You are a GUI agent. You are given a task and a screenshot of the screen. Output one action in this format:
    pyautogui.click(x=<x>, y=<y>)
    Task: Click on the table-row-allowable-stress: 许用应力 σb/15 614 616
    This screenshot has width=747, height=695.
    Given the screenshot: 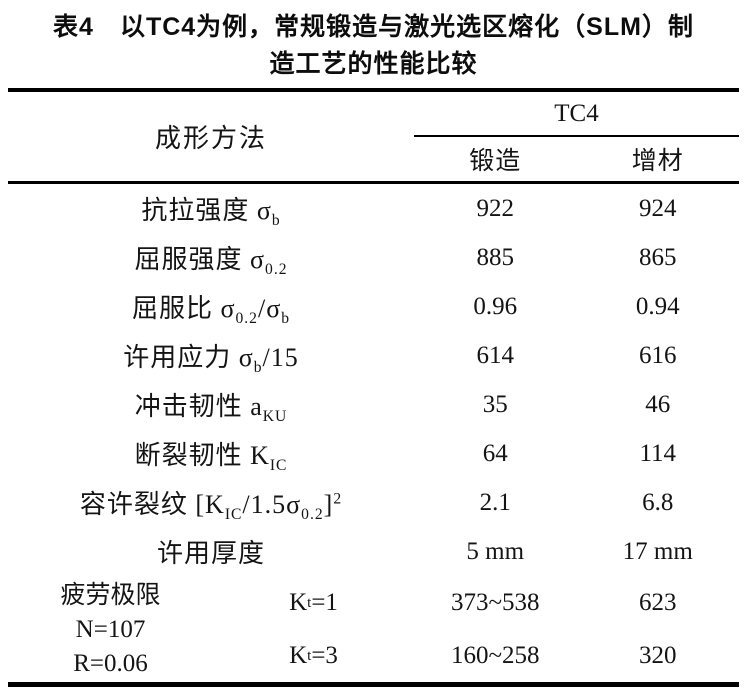 What is the action you would take?
    pyautogui.click(x=373, y=355)
    